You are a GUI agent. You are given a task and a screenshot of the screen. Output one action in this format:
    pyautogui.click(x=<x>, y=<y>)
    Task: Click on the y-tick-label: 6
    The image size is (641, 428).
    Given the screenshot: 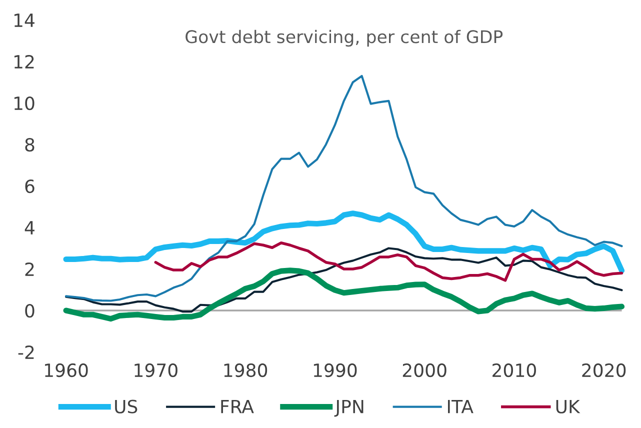 What is the action you would take?
    pyautogui.click(x=29, y=186)
    